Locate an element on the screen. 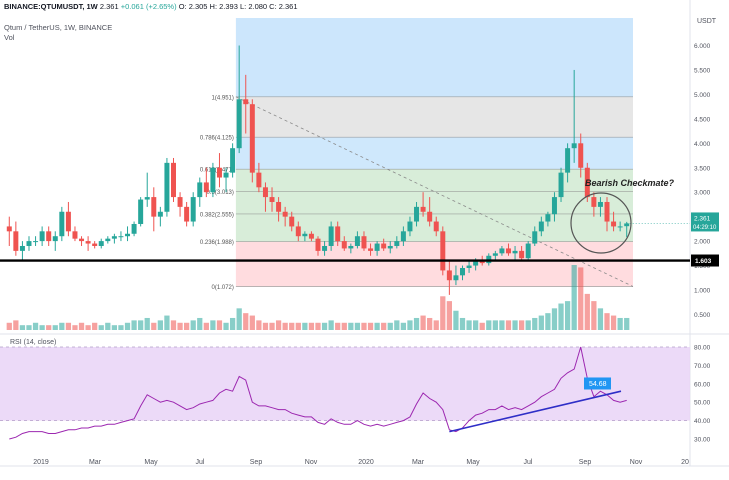 This screenshot has width=729, height=480. rsi-trendline is located at coordinates (535, 411).